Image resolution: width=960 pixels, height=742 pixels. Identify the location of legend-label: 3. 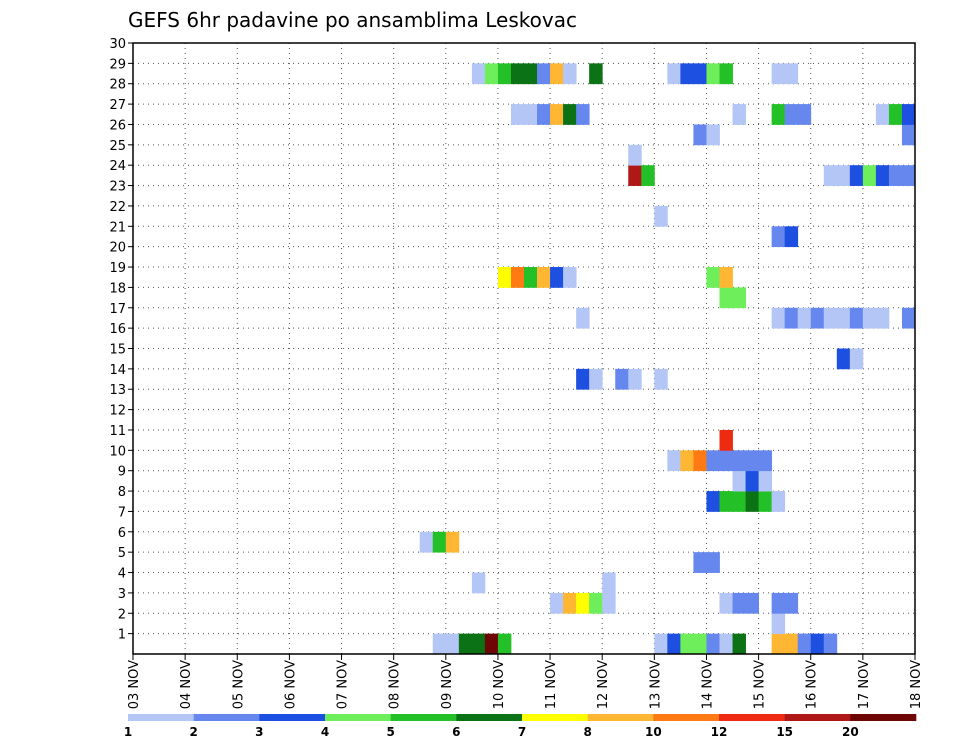
(259, 732).